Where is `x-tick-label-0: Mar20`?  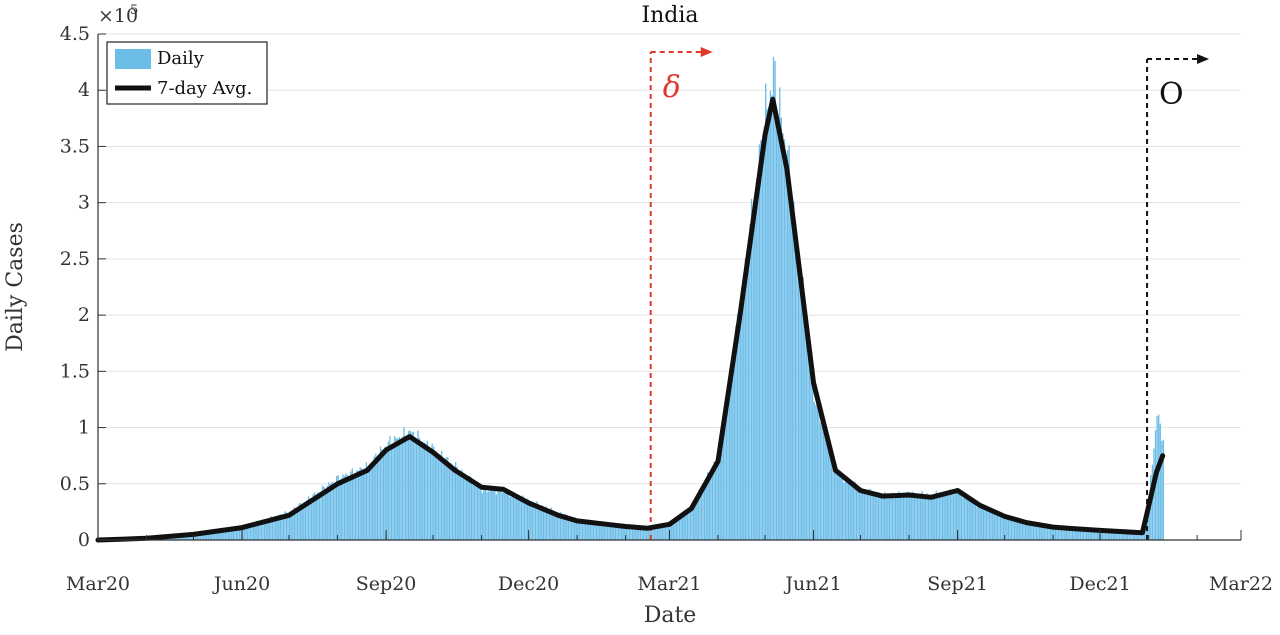 x-tick-label-0: Mar20 is located at coordinates (98, 584).